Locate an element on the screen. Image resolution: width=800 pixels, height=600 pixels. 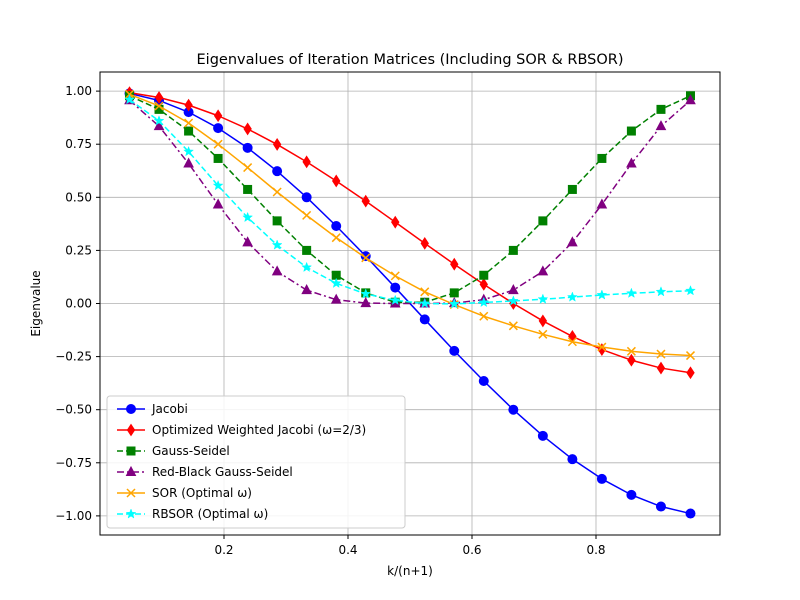
legend-label: Jacobi is located at coordinates (169, 409).